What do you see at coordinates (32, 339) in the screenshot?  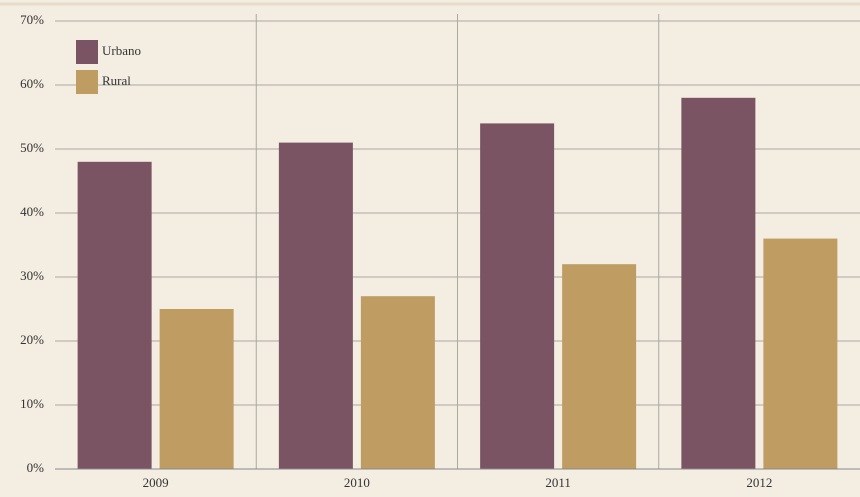 I see `y-tick-label: 20%` at bounding box center [32, 339].